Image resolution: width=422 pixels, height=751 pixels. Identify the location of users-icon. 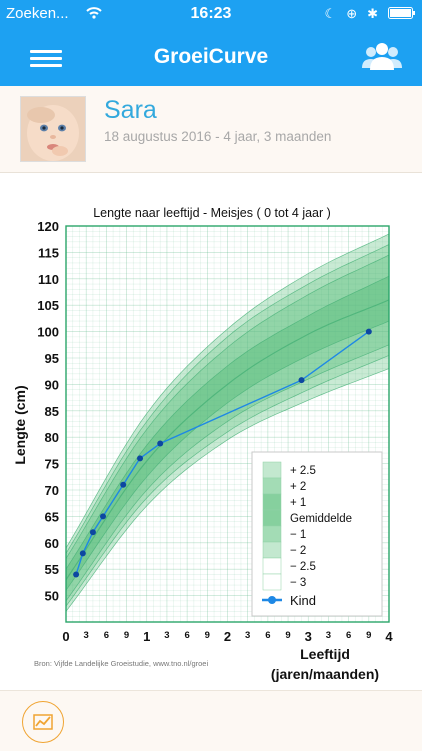
(382, 56).